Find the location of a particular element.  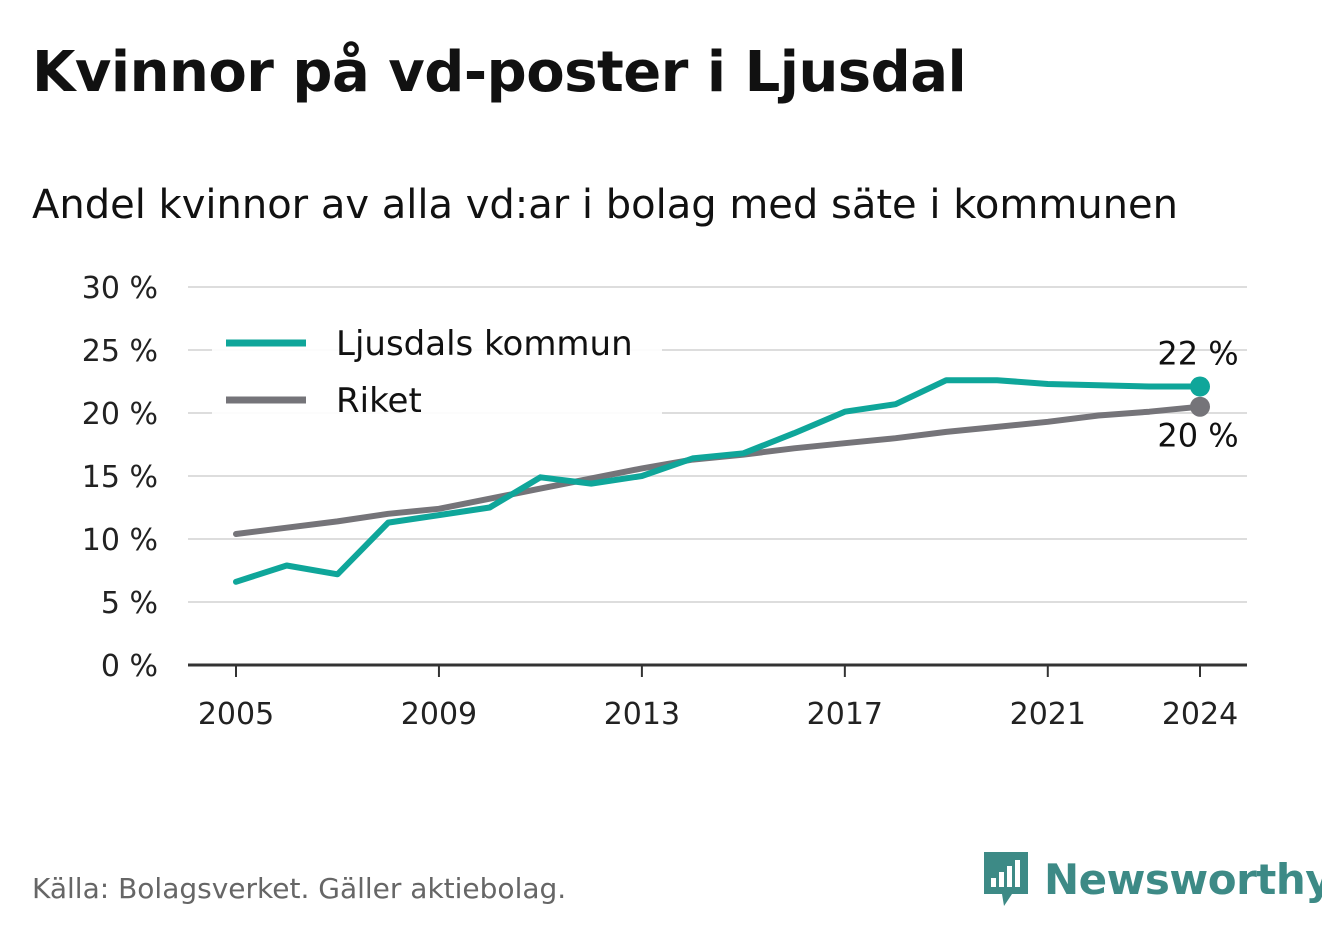

x-tick-label: 2017 is located at coordinates (845, 714).